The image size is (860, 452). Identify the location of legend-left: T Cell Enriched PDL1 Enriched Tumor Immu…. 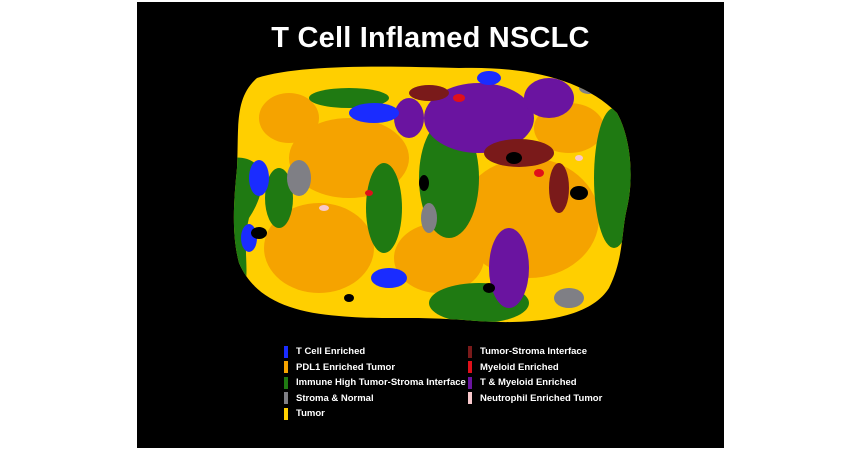
(375, 383).